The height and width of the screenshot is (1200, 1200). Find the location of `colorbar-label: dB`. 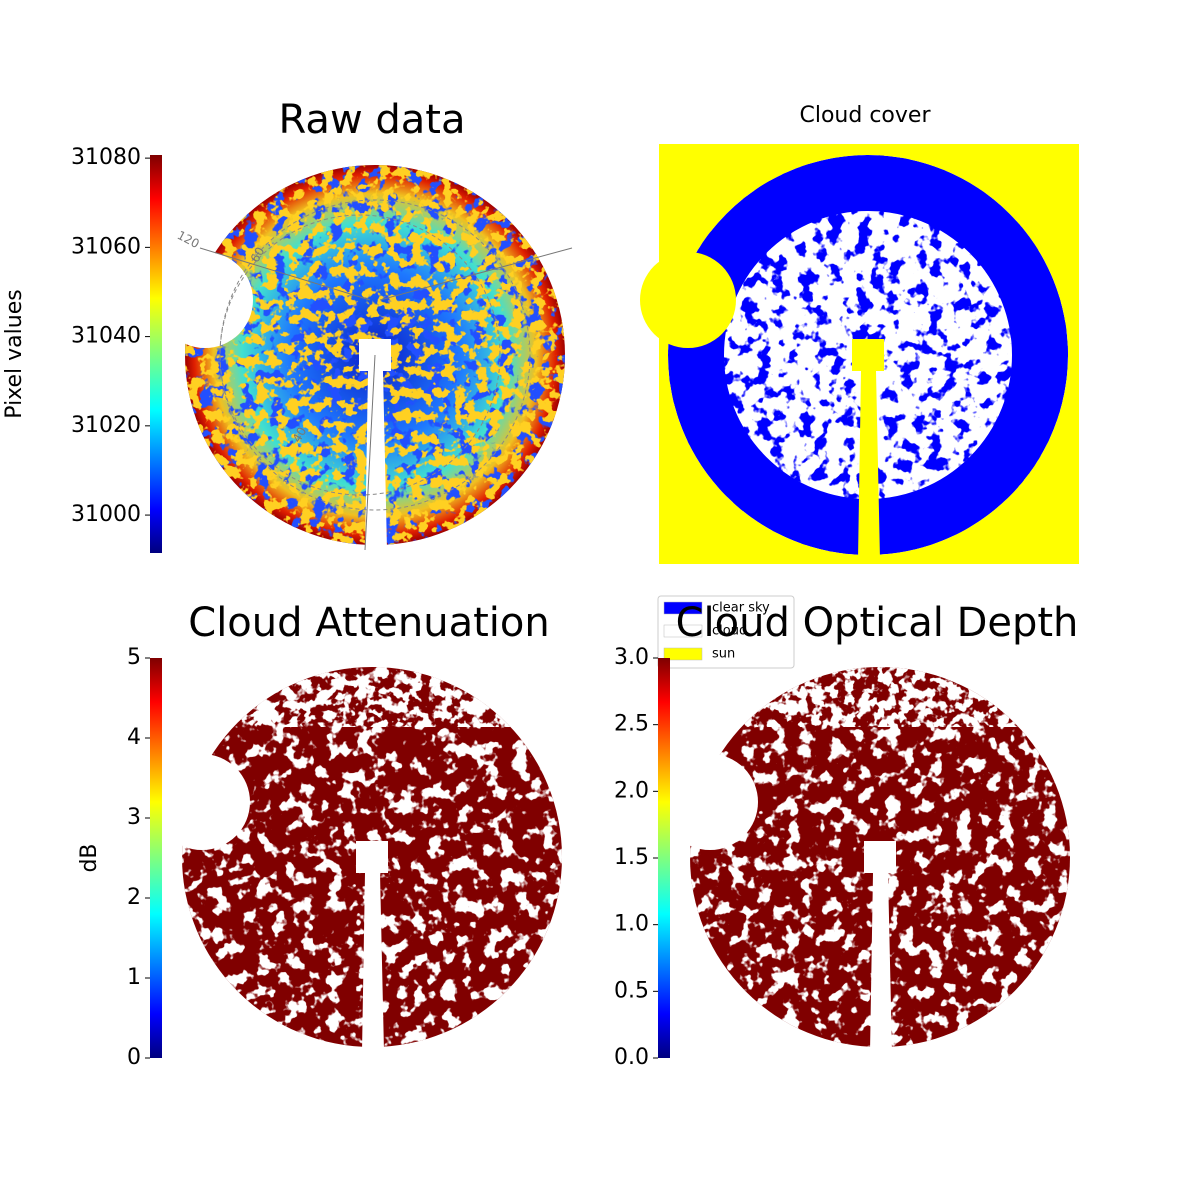

colorbar-label: dB is located at coordinates (89, 857).